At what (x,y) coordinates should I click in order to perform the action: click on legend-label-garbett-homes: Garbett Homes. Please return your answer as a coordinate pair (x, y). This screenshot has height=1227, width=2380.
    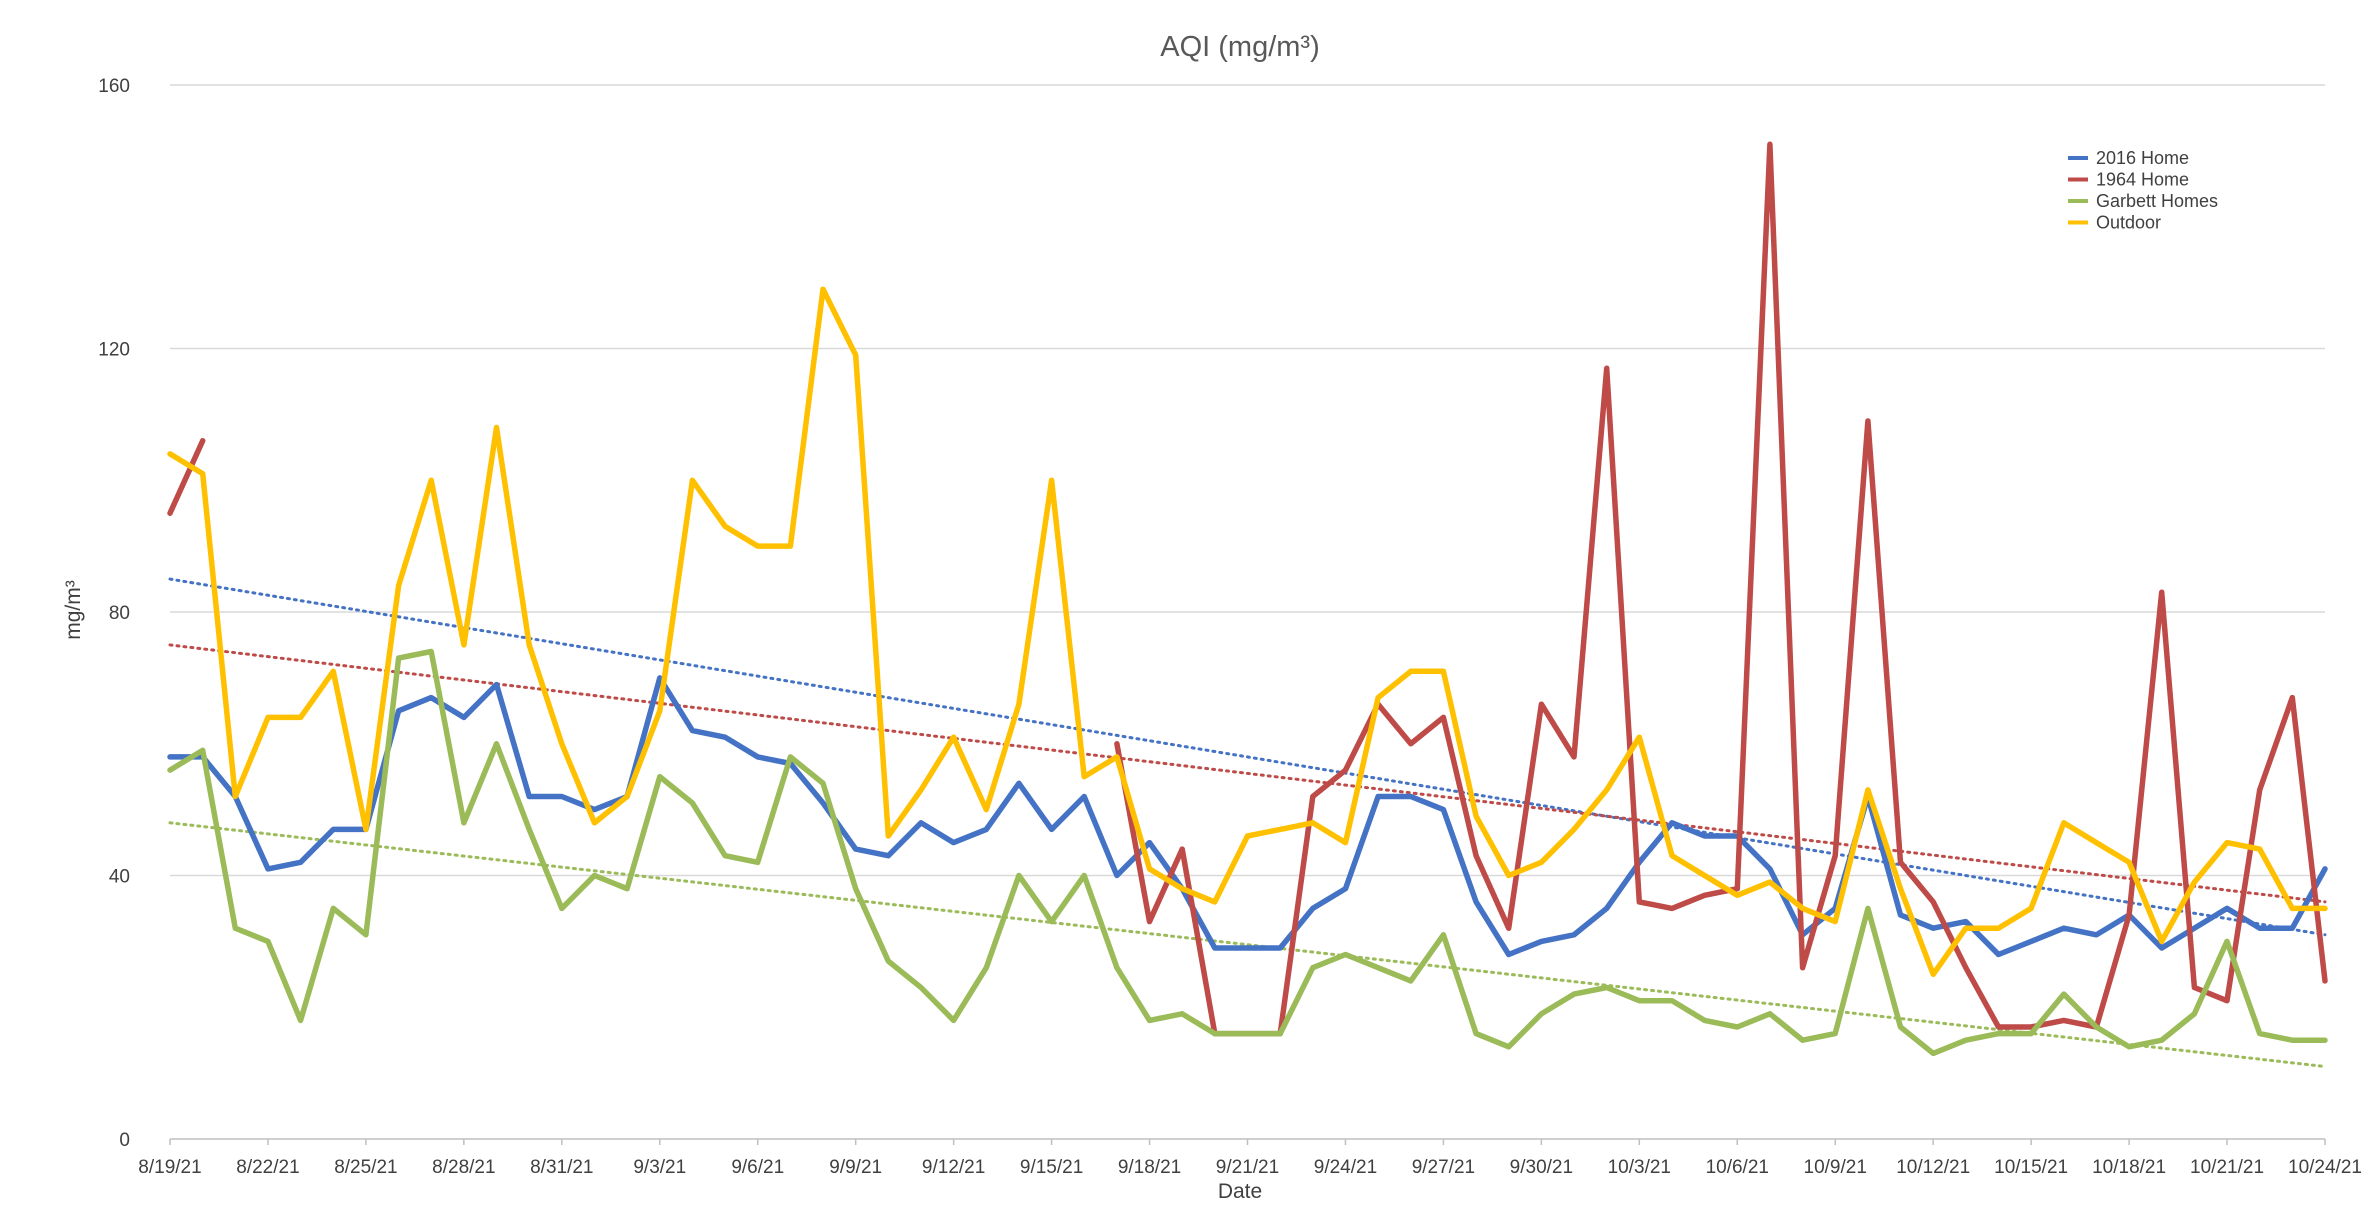
    Looking at the image, I should click on (2157, 201).